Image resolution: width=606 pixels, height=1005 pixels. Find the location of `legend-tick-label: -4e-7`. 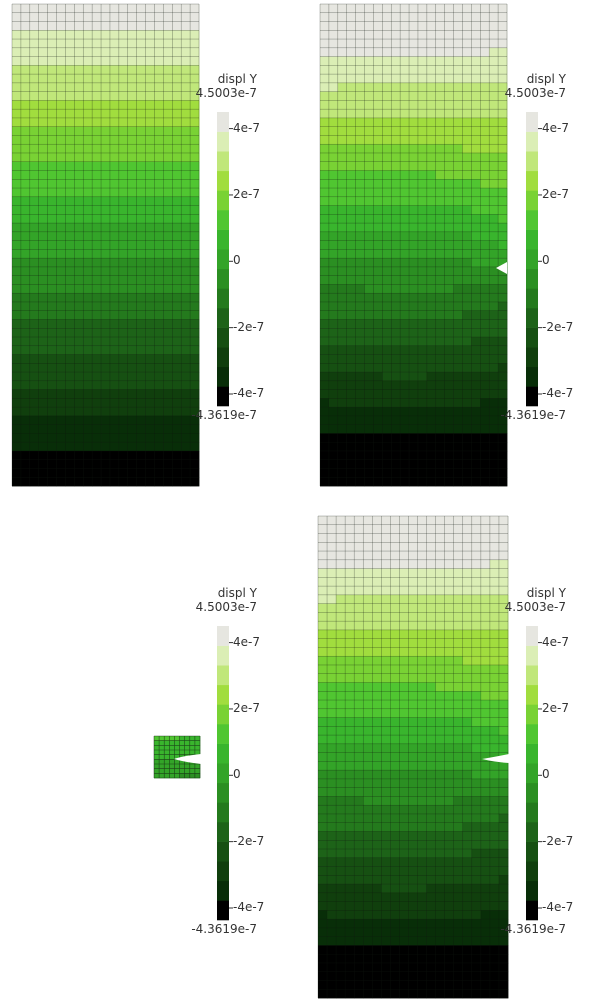

legend-tick-label: -4e-7 is located at coordinates (558, 906).